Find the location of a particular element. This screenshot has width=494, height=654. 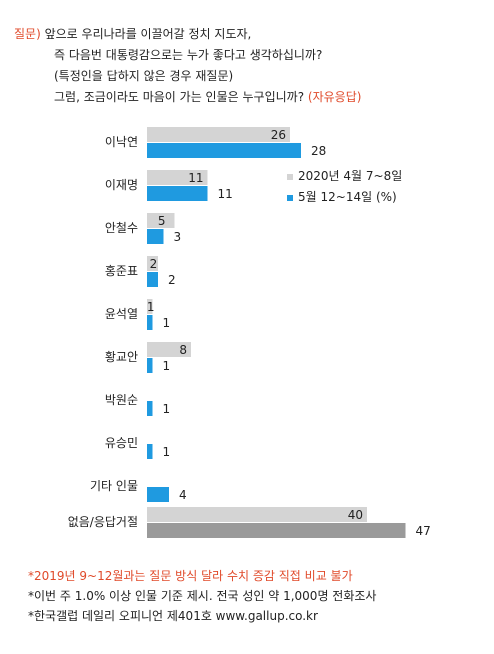

legend-label: 5월 12~14일 (%) is located at coordinates (347, 197).